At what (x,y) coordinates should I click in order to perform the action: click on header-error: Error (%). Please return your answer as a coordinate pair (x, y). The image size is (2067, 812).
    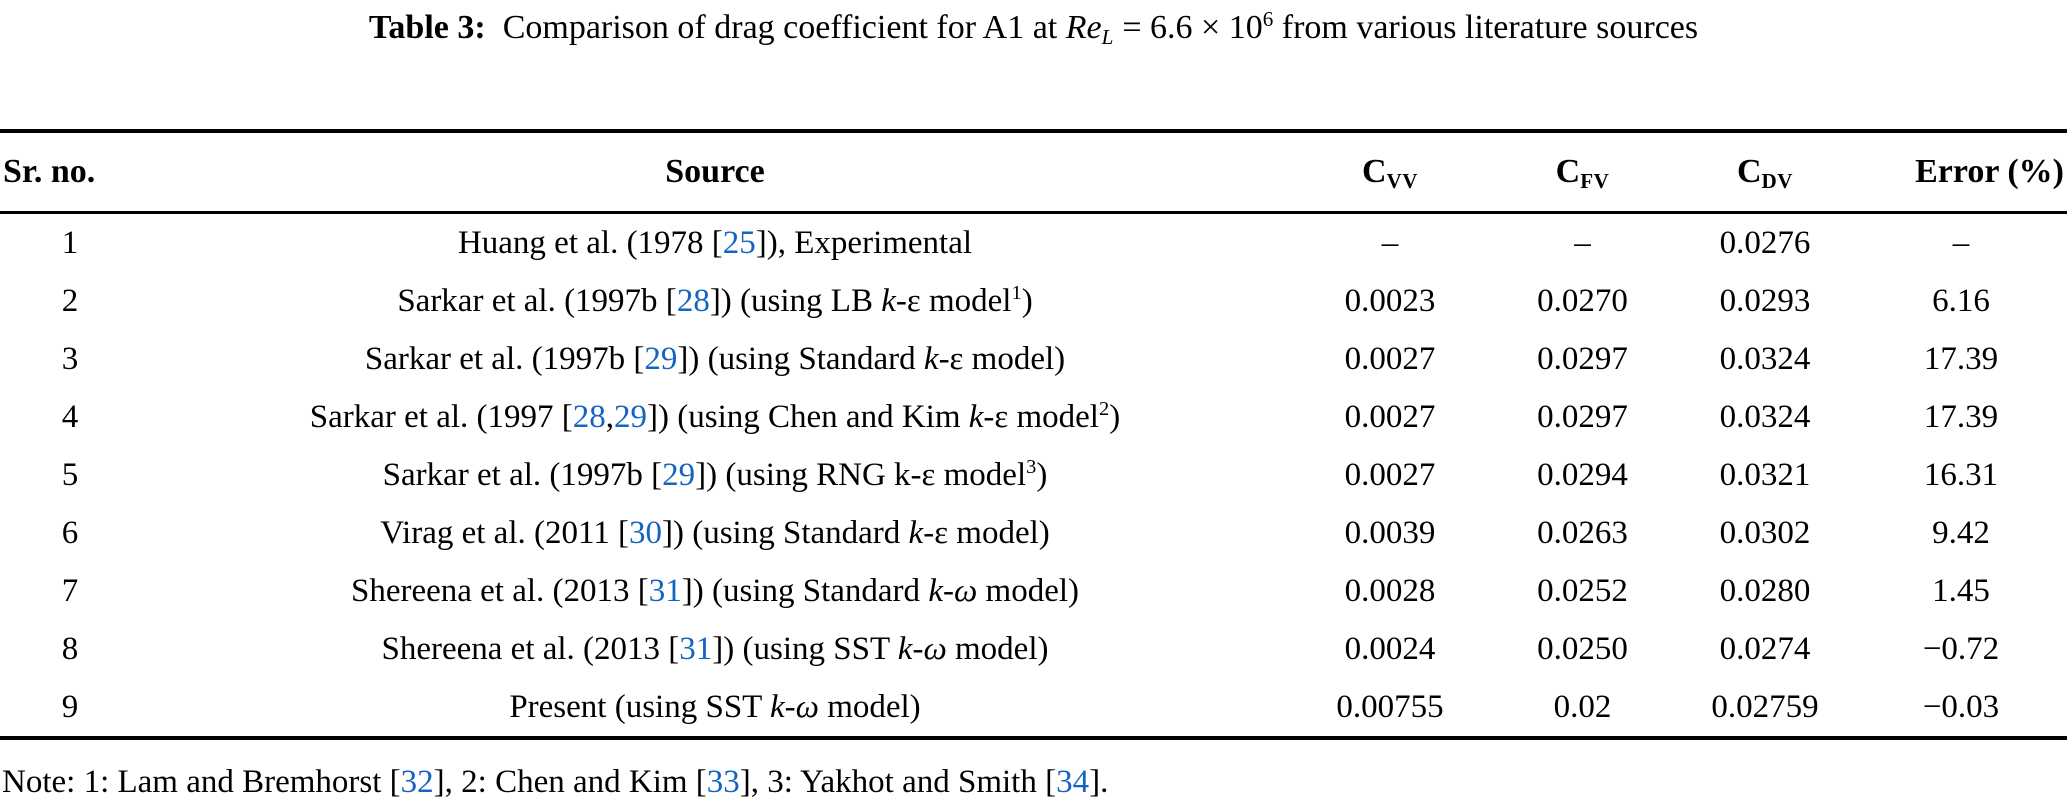
    Looking at the image, I should click on (1961, 172).